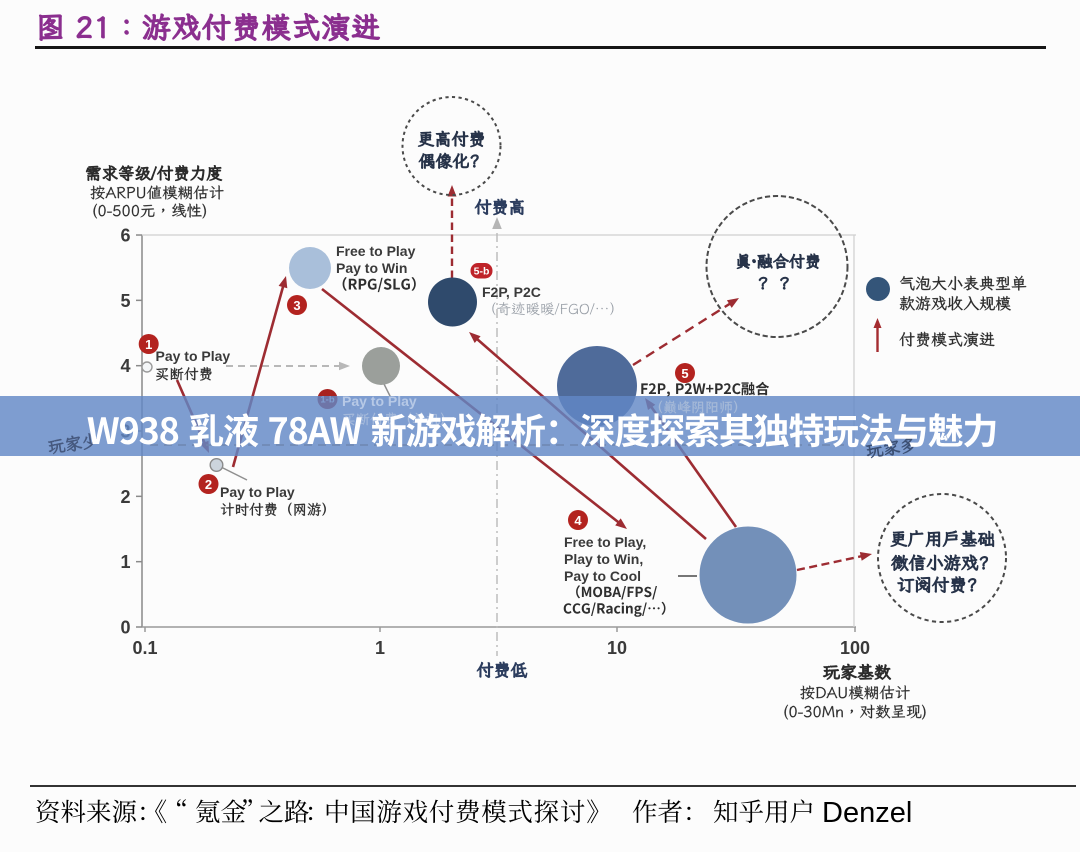  I want to click on svg-text: 10, so click(617, 648).